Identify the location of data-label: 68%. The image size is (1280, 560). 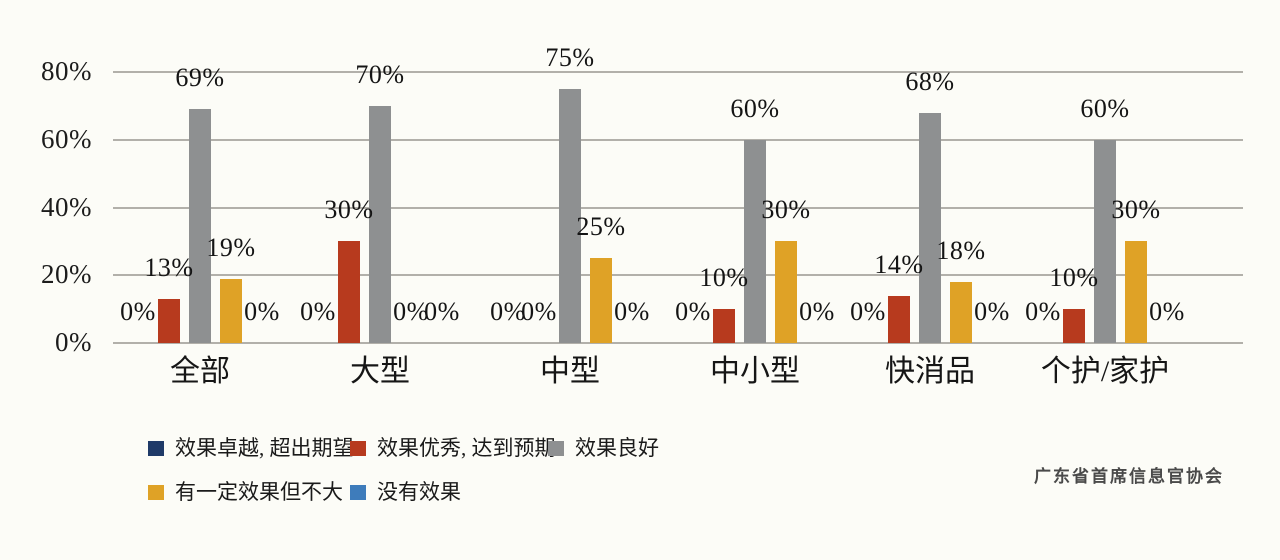
(930, 81).